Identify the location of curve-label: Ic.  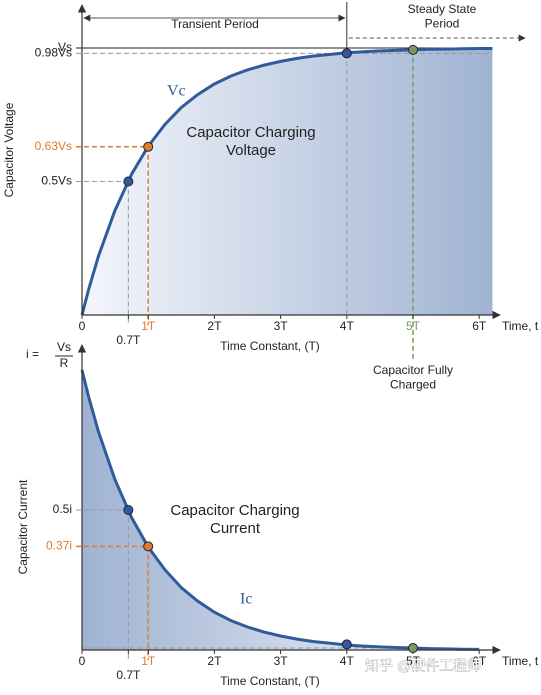
(246, 599).